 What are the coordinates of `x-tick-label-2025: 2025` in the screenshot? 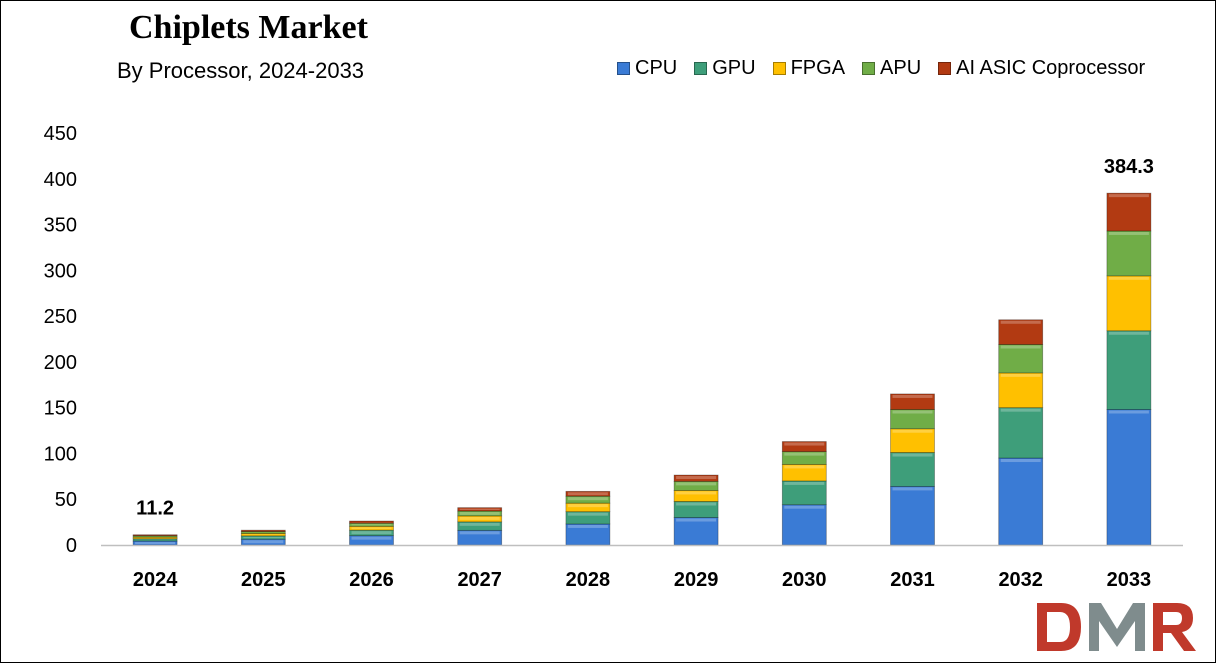 It's located at (263, 580).